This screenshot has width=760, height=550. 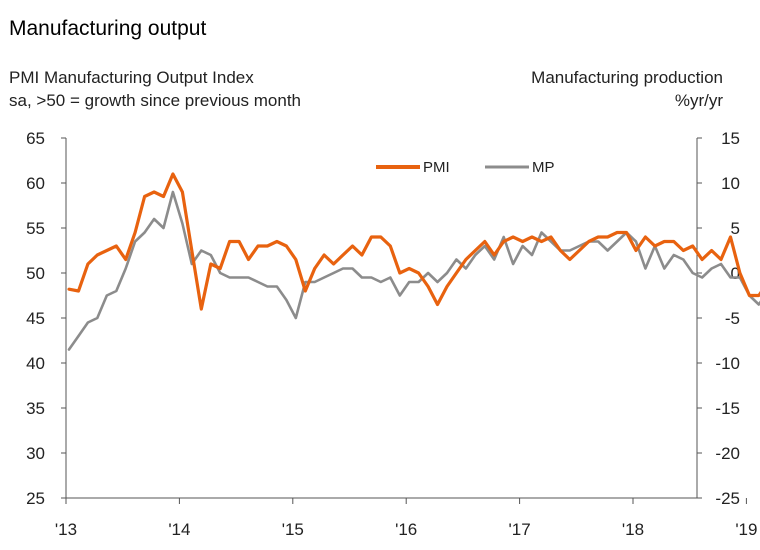 I want to click on right-tick-label: -5, so click(x=732, y=318).